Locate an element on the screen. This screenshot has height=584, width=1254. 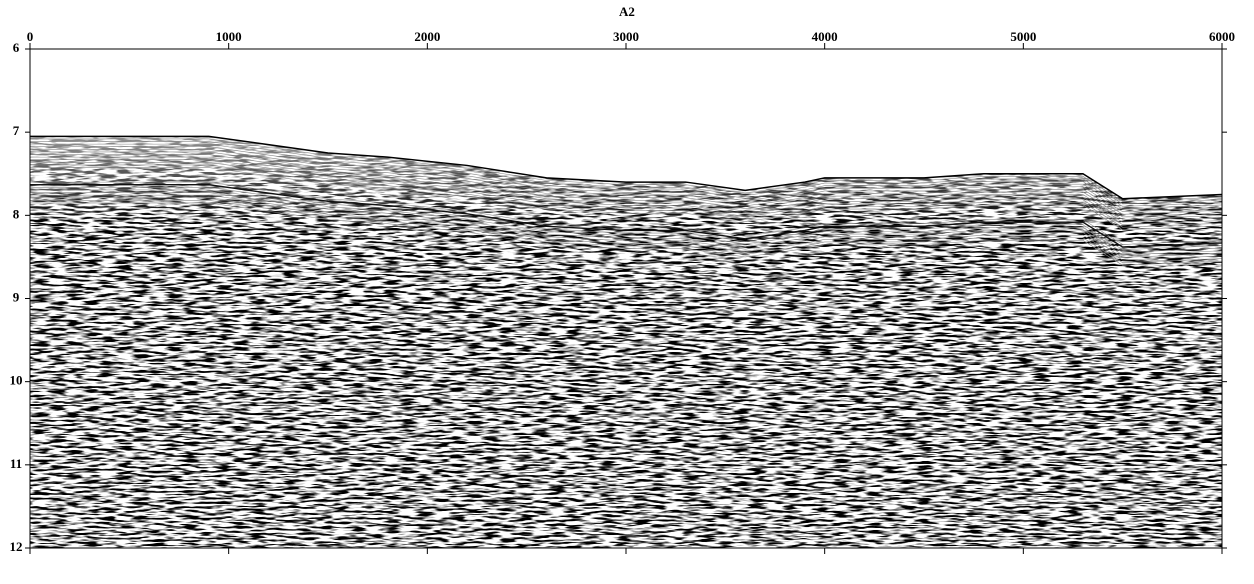
x-tick-label: 5000 is located at coordinates (1023, 36).